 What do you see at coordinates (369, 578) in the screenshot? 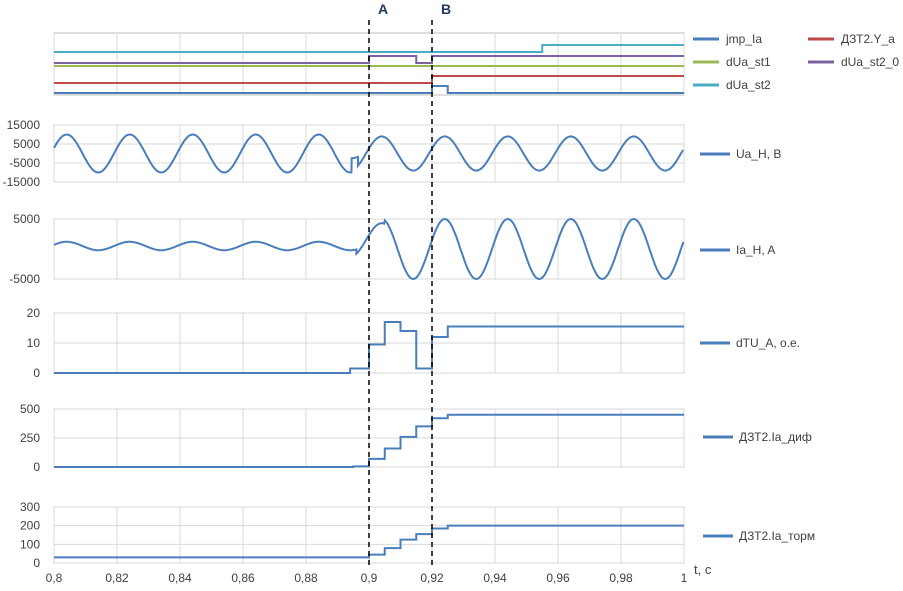
I see `x-tick-label: 0,9` at bounding box center [369, 578].